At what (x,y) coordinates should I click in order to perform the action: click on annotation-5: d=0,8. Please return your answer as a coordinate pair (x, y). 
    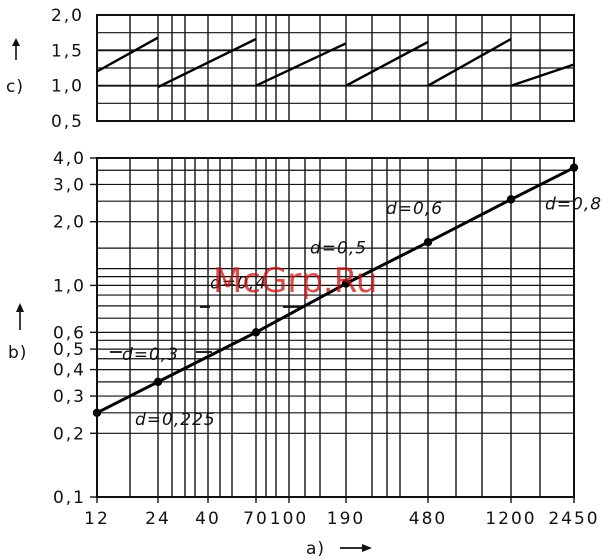
    Looking at the image, I should click on (573, 204).